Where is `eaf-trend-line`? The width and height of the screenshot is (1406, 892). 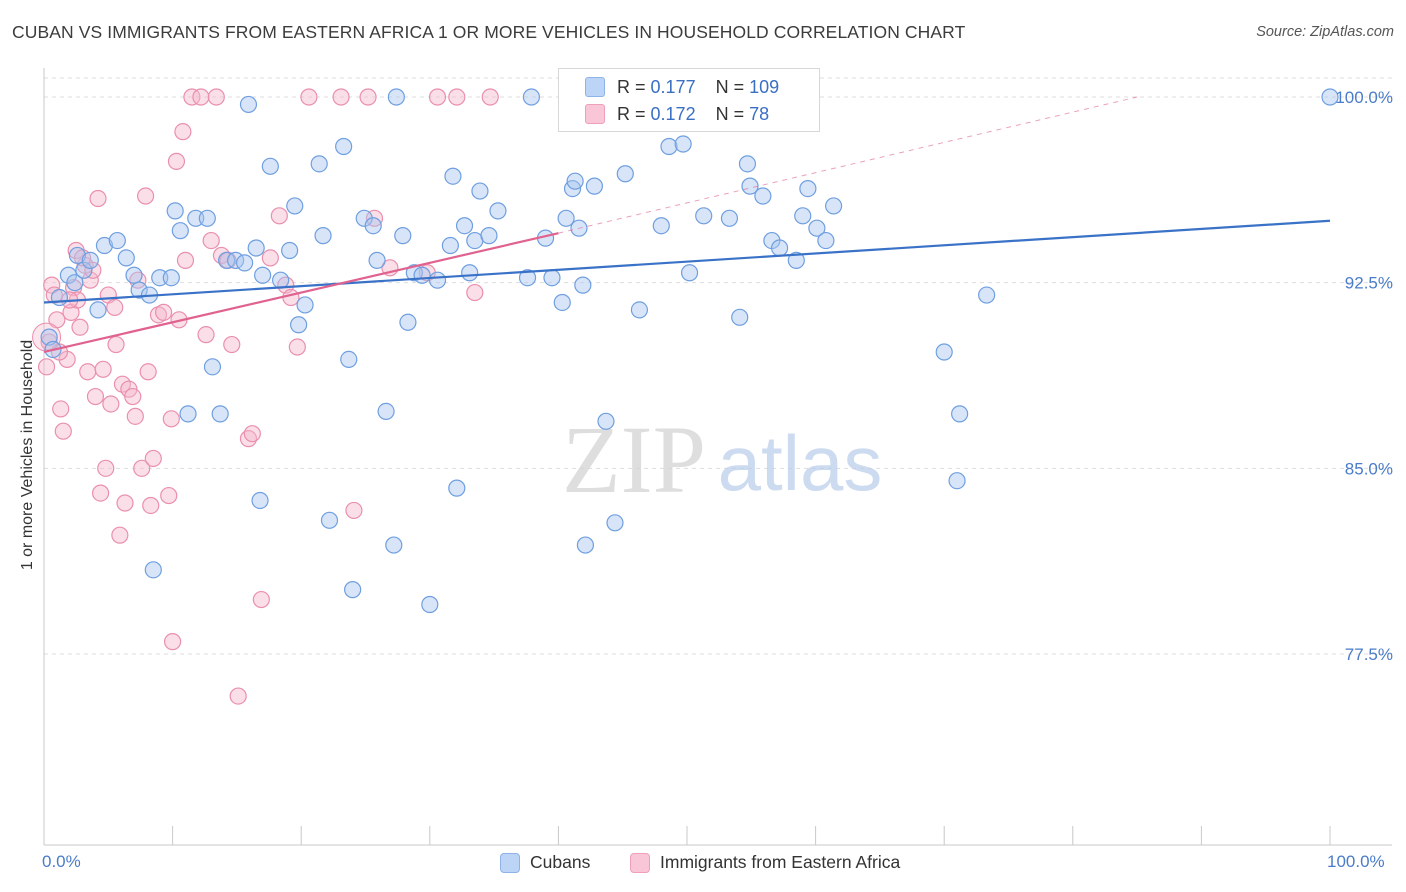
eaf-trend-line is located at coordinates (301, 293).